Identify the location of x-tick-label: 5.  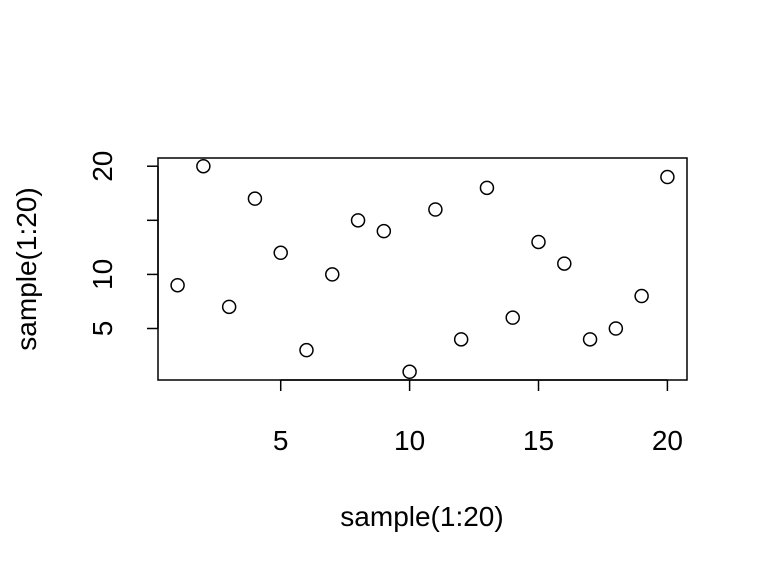
(281, 440).